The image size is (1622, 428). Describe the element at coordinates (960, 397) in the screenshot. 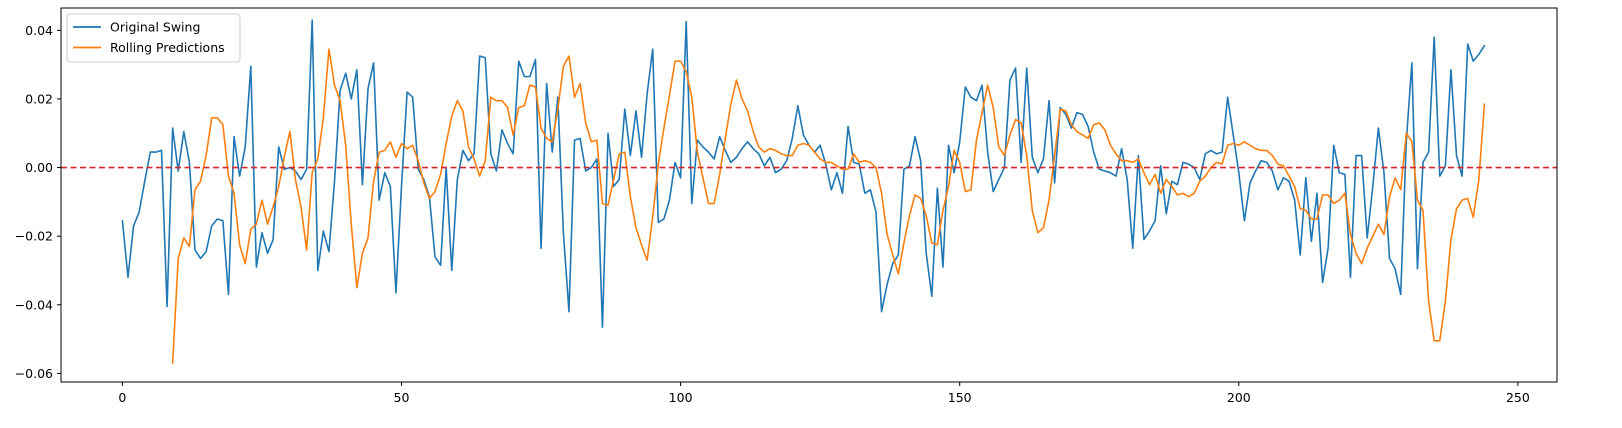

I see `x-tick-label: 150` at that location.